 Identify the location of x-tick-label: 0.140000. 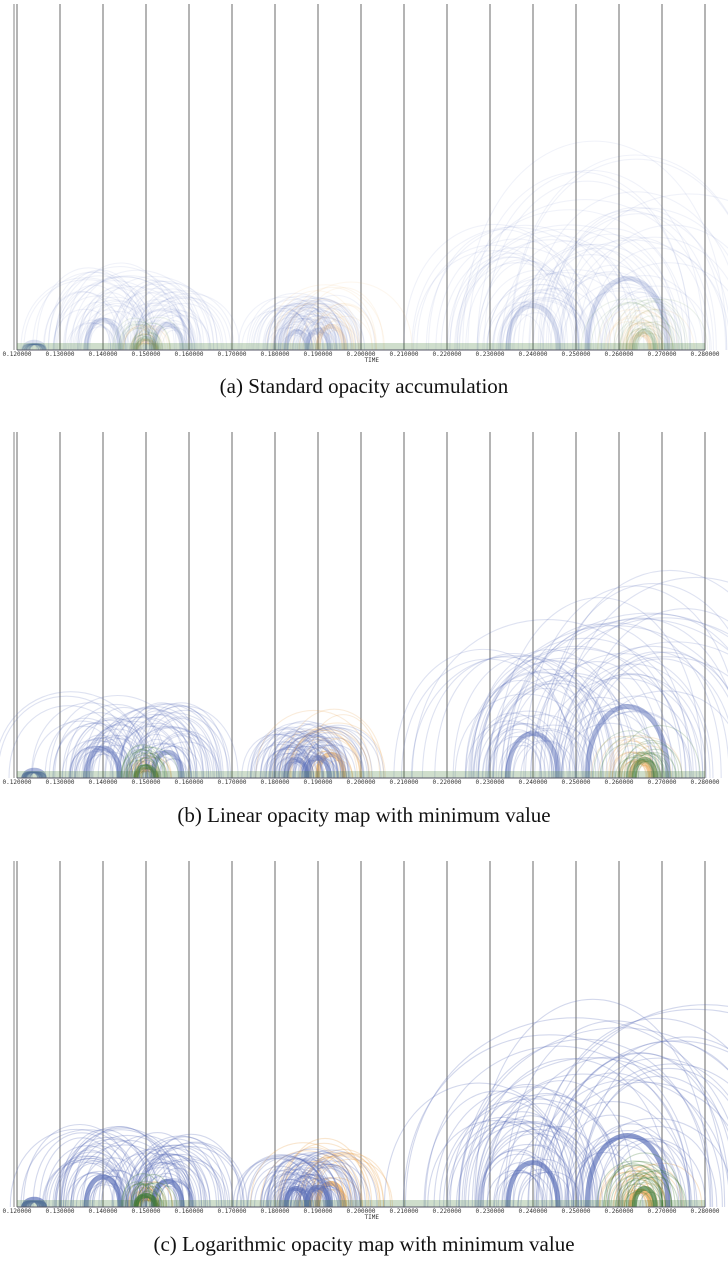
(103, 782).